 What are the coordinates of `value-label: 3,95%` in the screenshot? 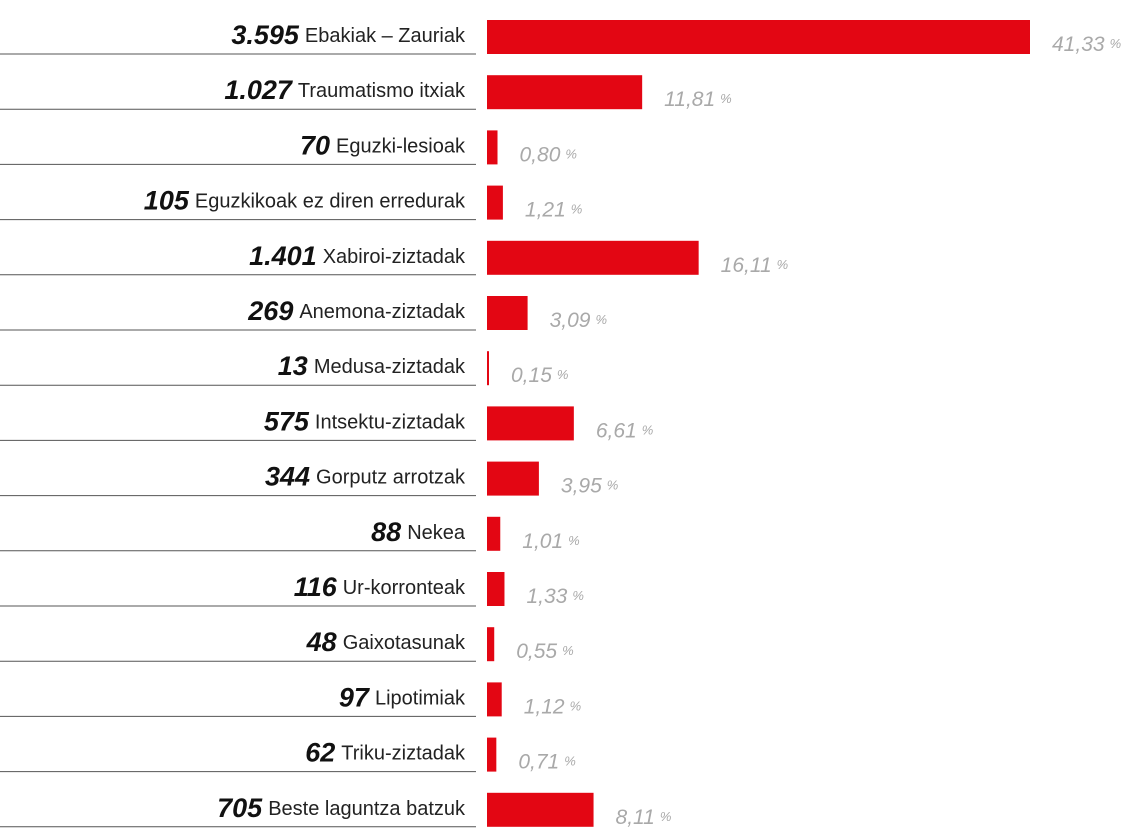 It's located at (589, 485).